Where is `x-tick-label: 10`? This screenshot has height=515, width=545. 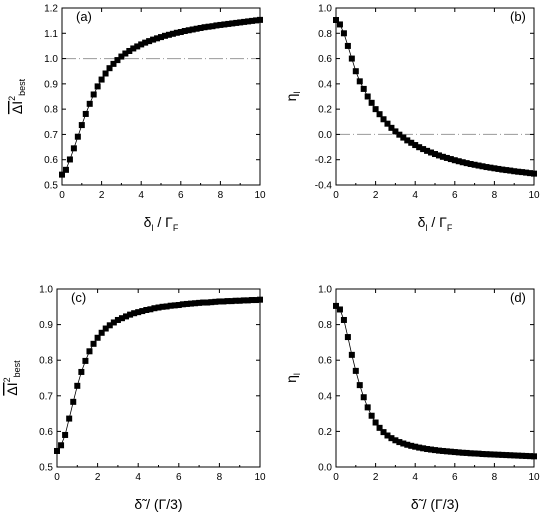
x-tick-label: 10 is located at coordinates (260, 195).